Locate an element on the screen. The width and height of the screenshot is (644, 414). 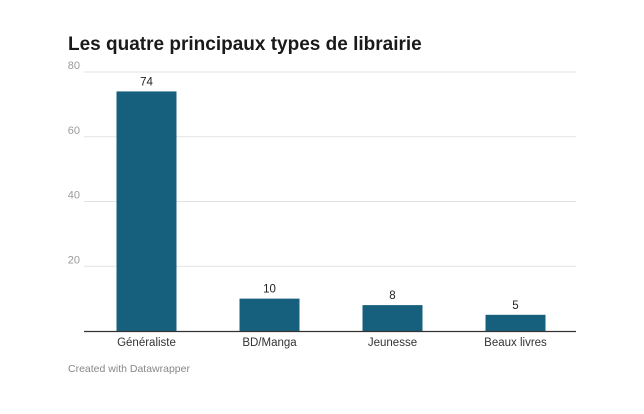
y-tick-label: 40 is located at coordinates (74, 196).